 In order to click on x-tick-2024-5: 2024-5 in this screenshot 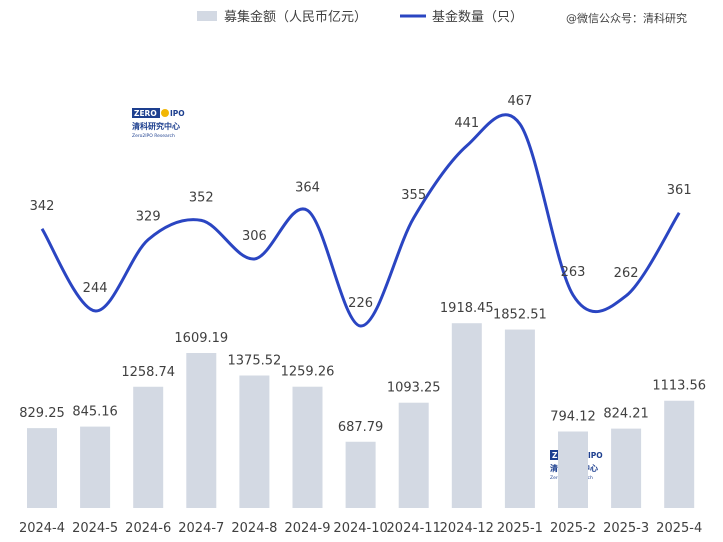, I will do `click(95, 528)`.